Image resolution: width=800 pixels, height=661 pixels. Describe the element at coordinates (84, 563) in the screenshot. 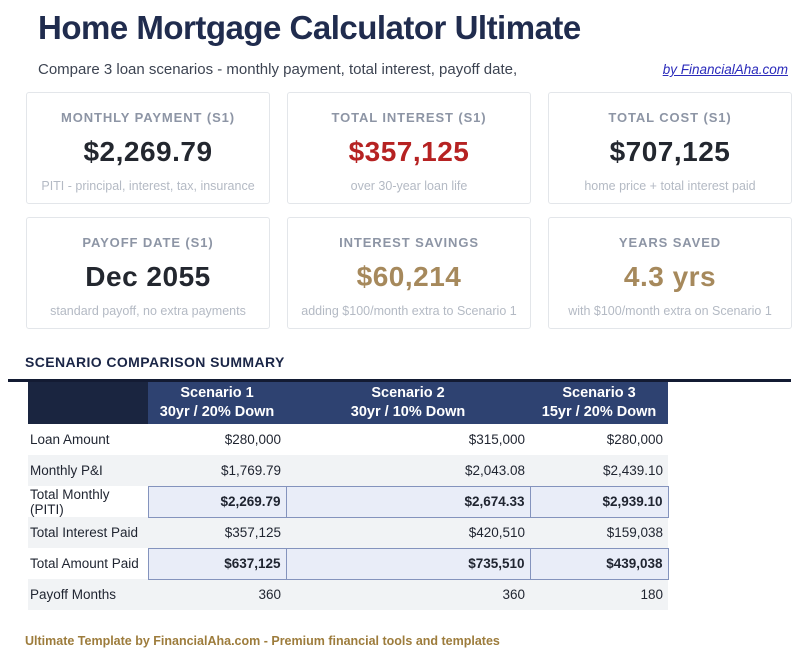

I see `row-label-cell: Total Amount Paid` at that location.